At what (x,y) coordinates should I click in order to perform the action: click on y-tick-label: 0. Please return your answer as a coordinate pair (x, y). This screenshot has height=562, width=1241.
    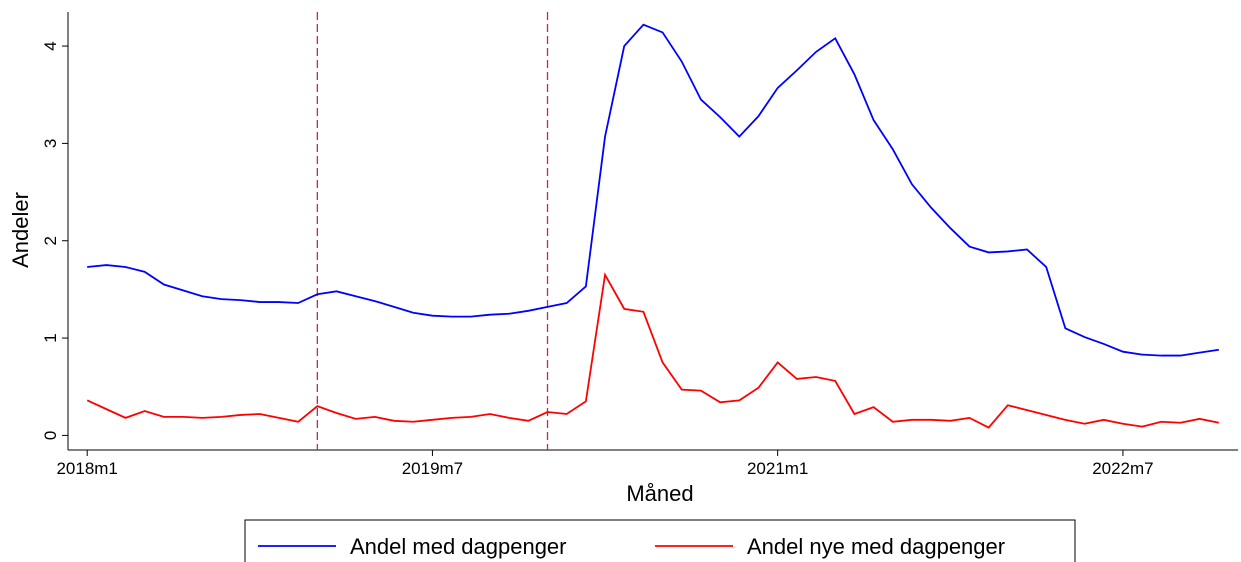
    Looking at the image, I should click on (50, 435).